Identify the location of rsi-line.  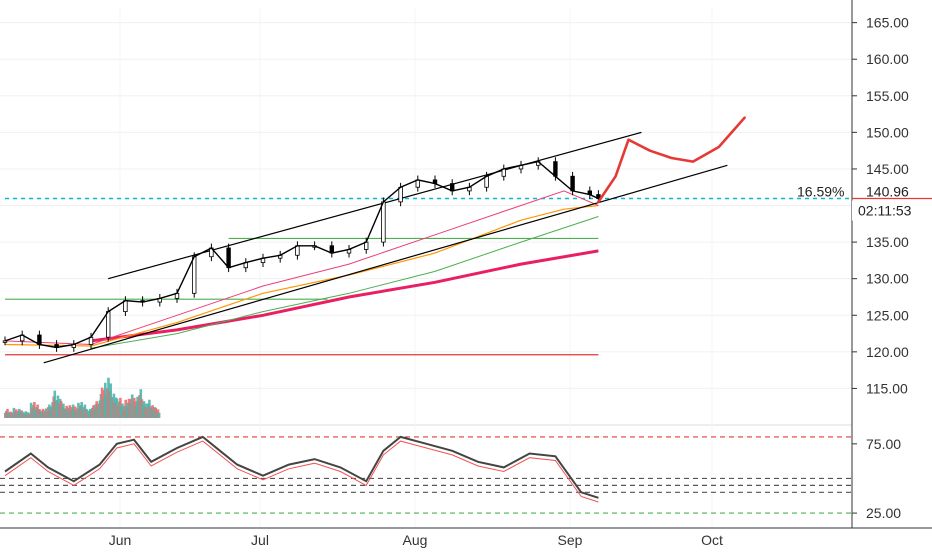
(301, 467).